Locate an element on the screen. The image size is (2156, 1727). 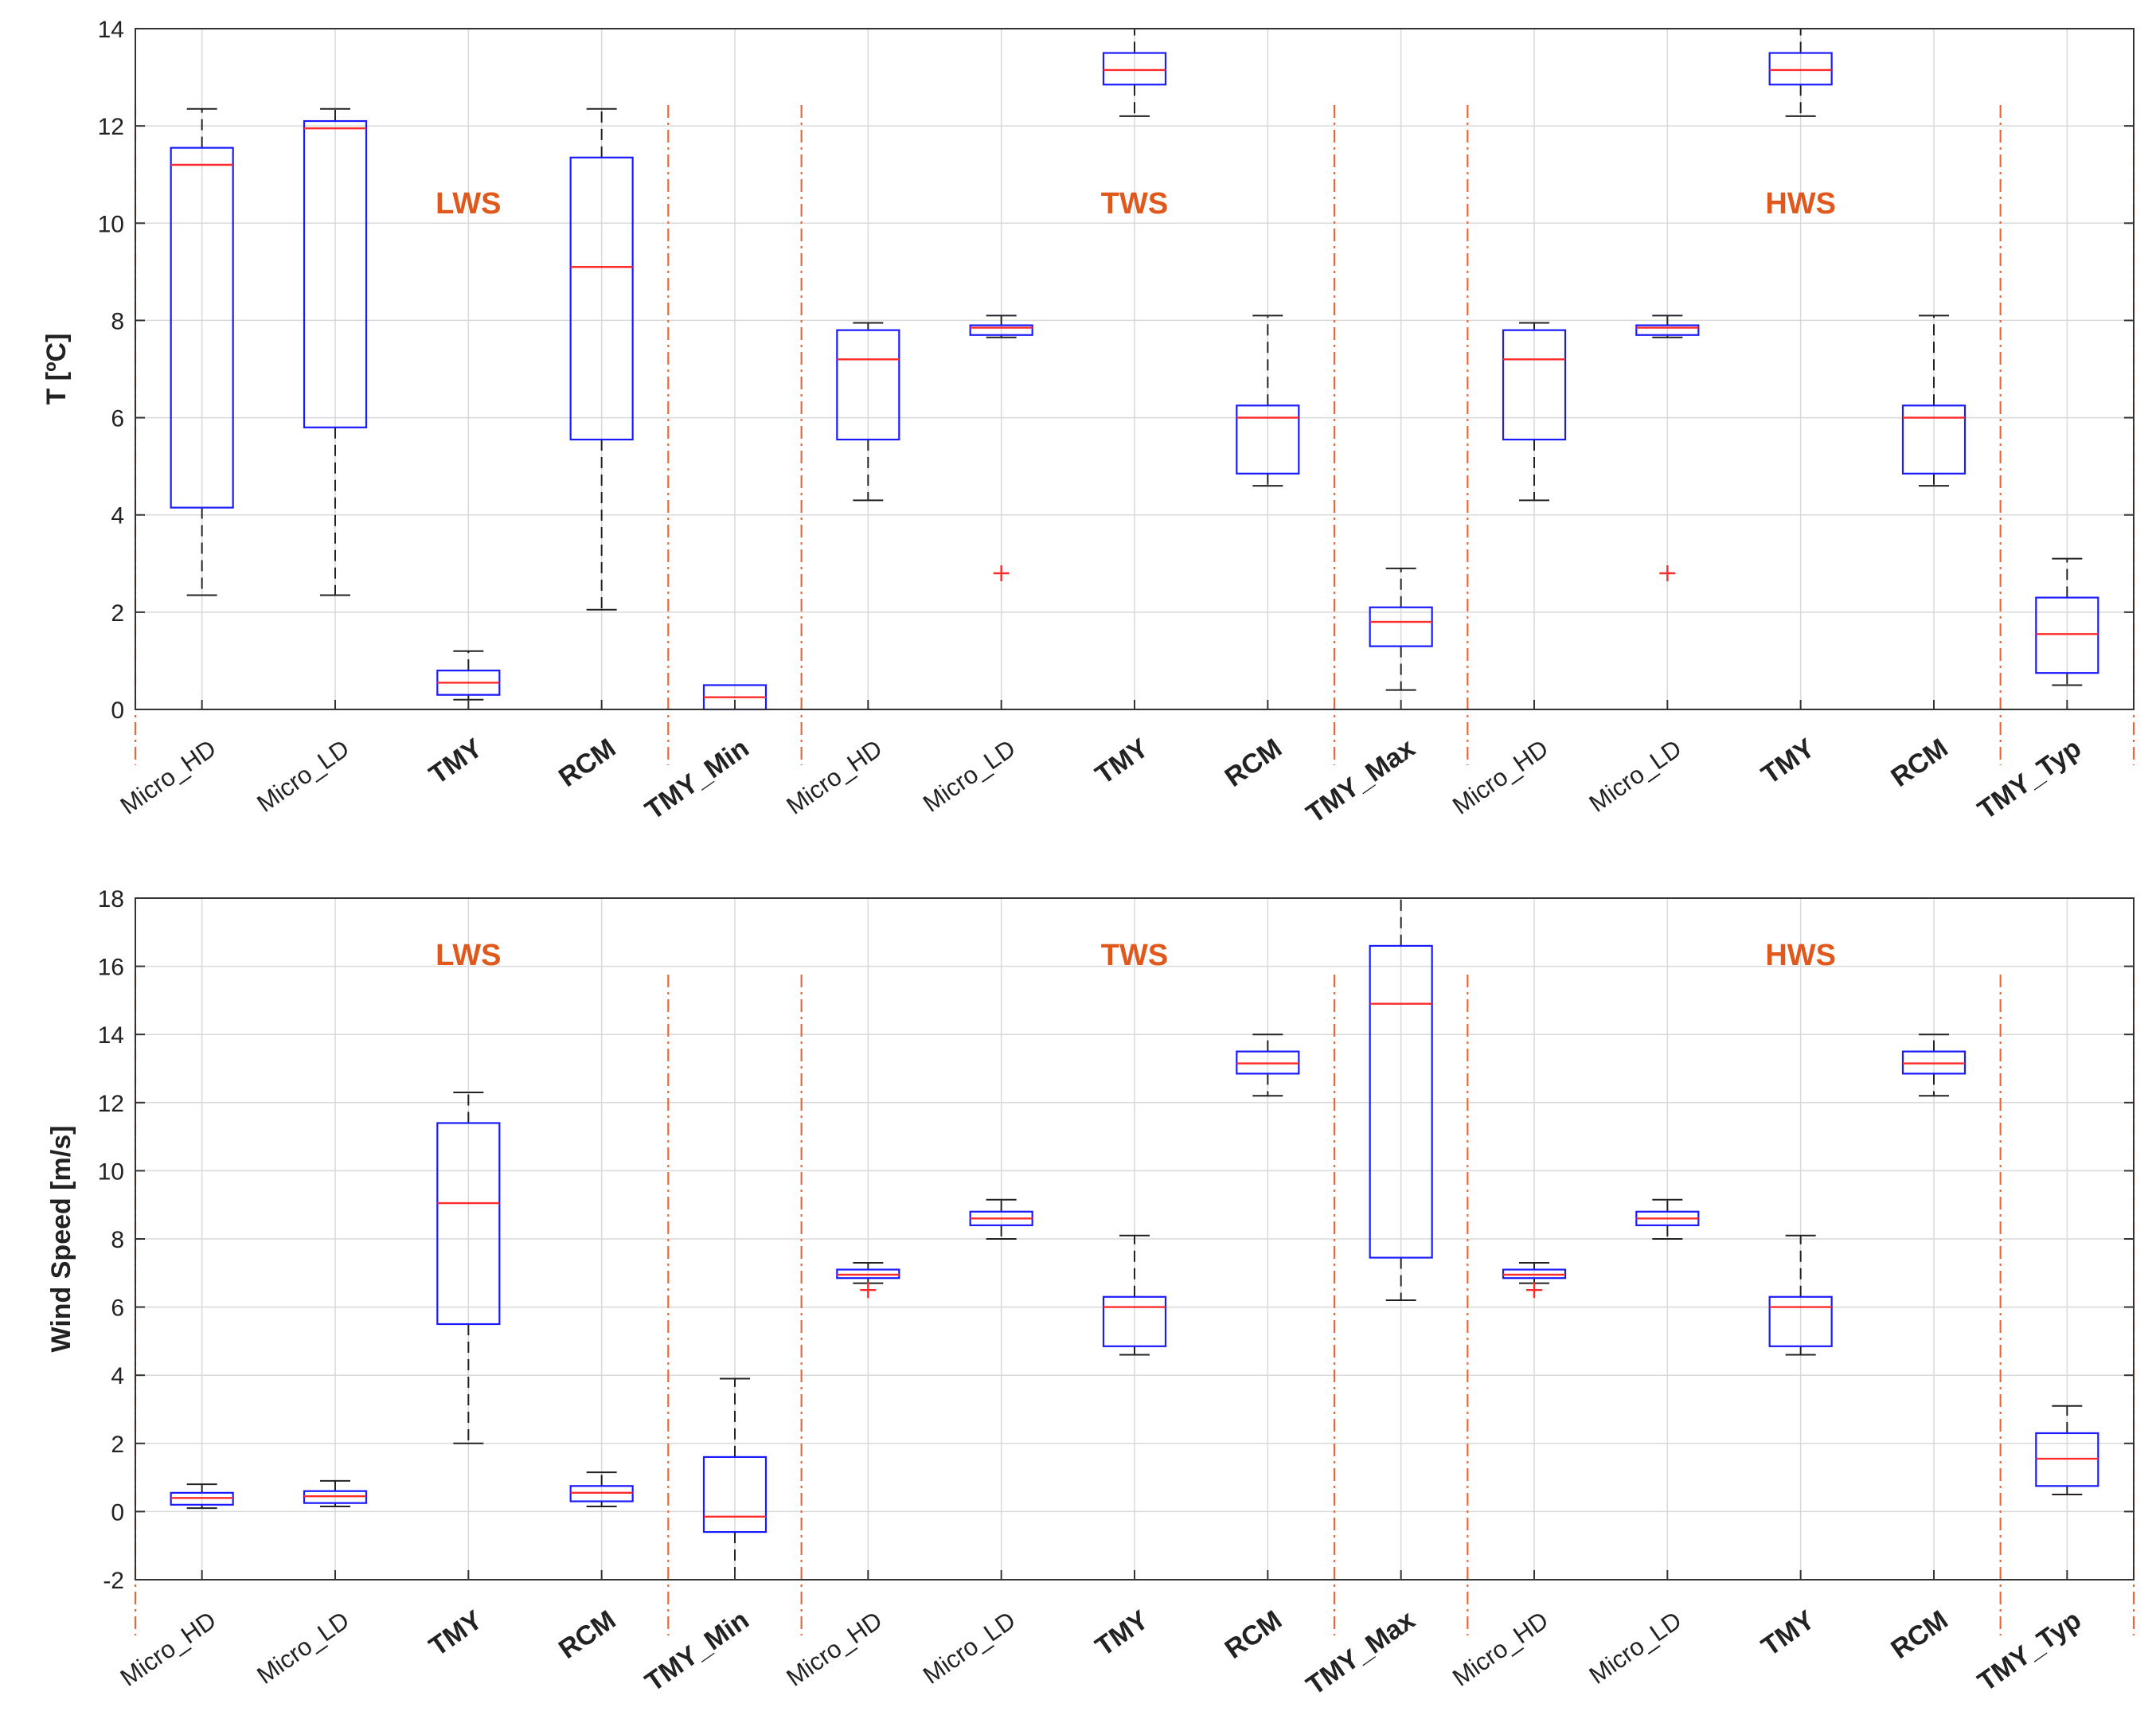
group-label-tws: TWS is located at coordinates (1134, 955).